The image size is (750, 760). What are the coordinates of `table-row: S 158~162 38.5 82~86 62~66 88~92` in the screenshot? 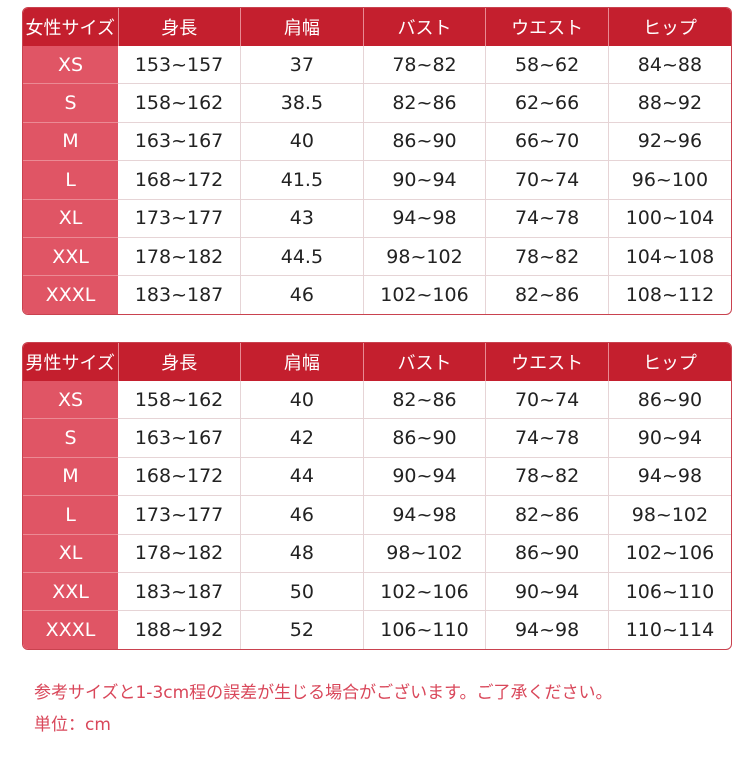 It's located at (377, 103).